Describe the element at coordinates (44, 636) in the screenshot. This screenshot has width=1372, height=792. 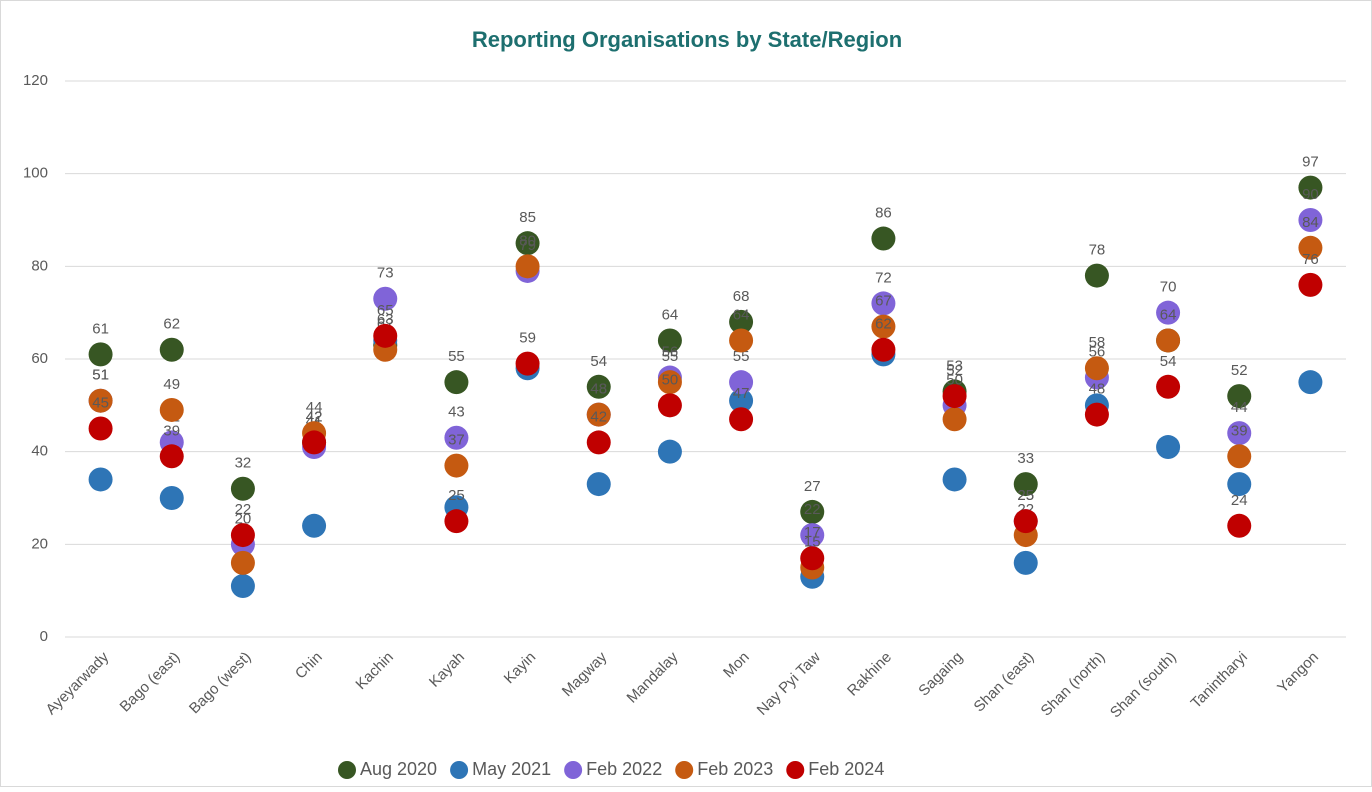
I see `y-tick-label: 0` at that location.